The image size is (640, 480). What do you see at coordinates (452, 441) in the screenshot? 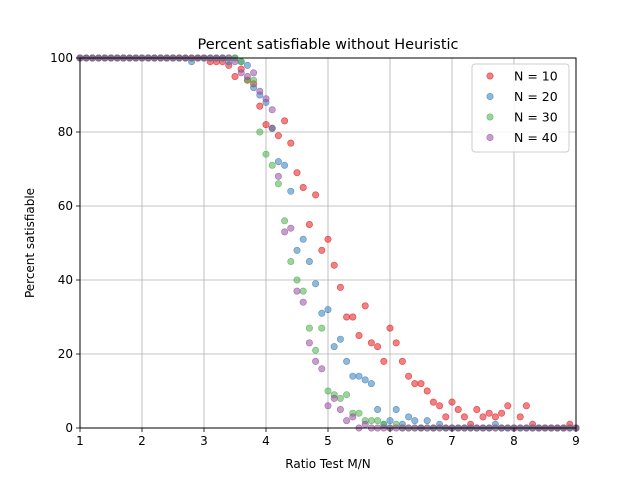
I see `x-tick-label: 7` at bounding box center [452, 441].